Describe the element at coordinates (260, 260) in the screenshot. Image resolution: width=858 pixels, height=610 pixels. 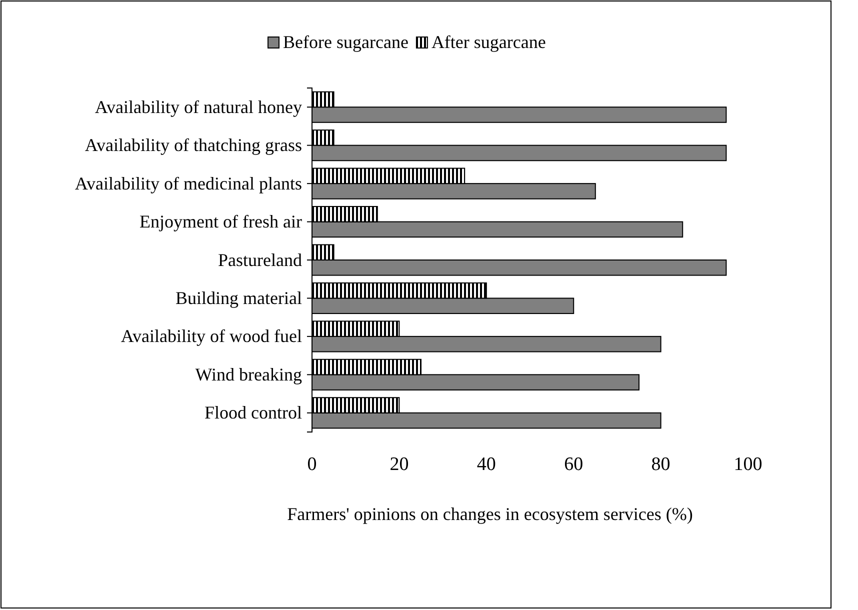
I see `y-tick-label: Pastureland` at that location.